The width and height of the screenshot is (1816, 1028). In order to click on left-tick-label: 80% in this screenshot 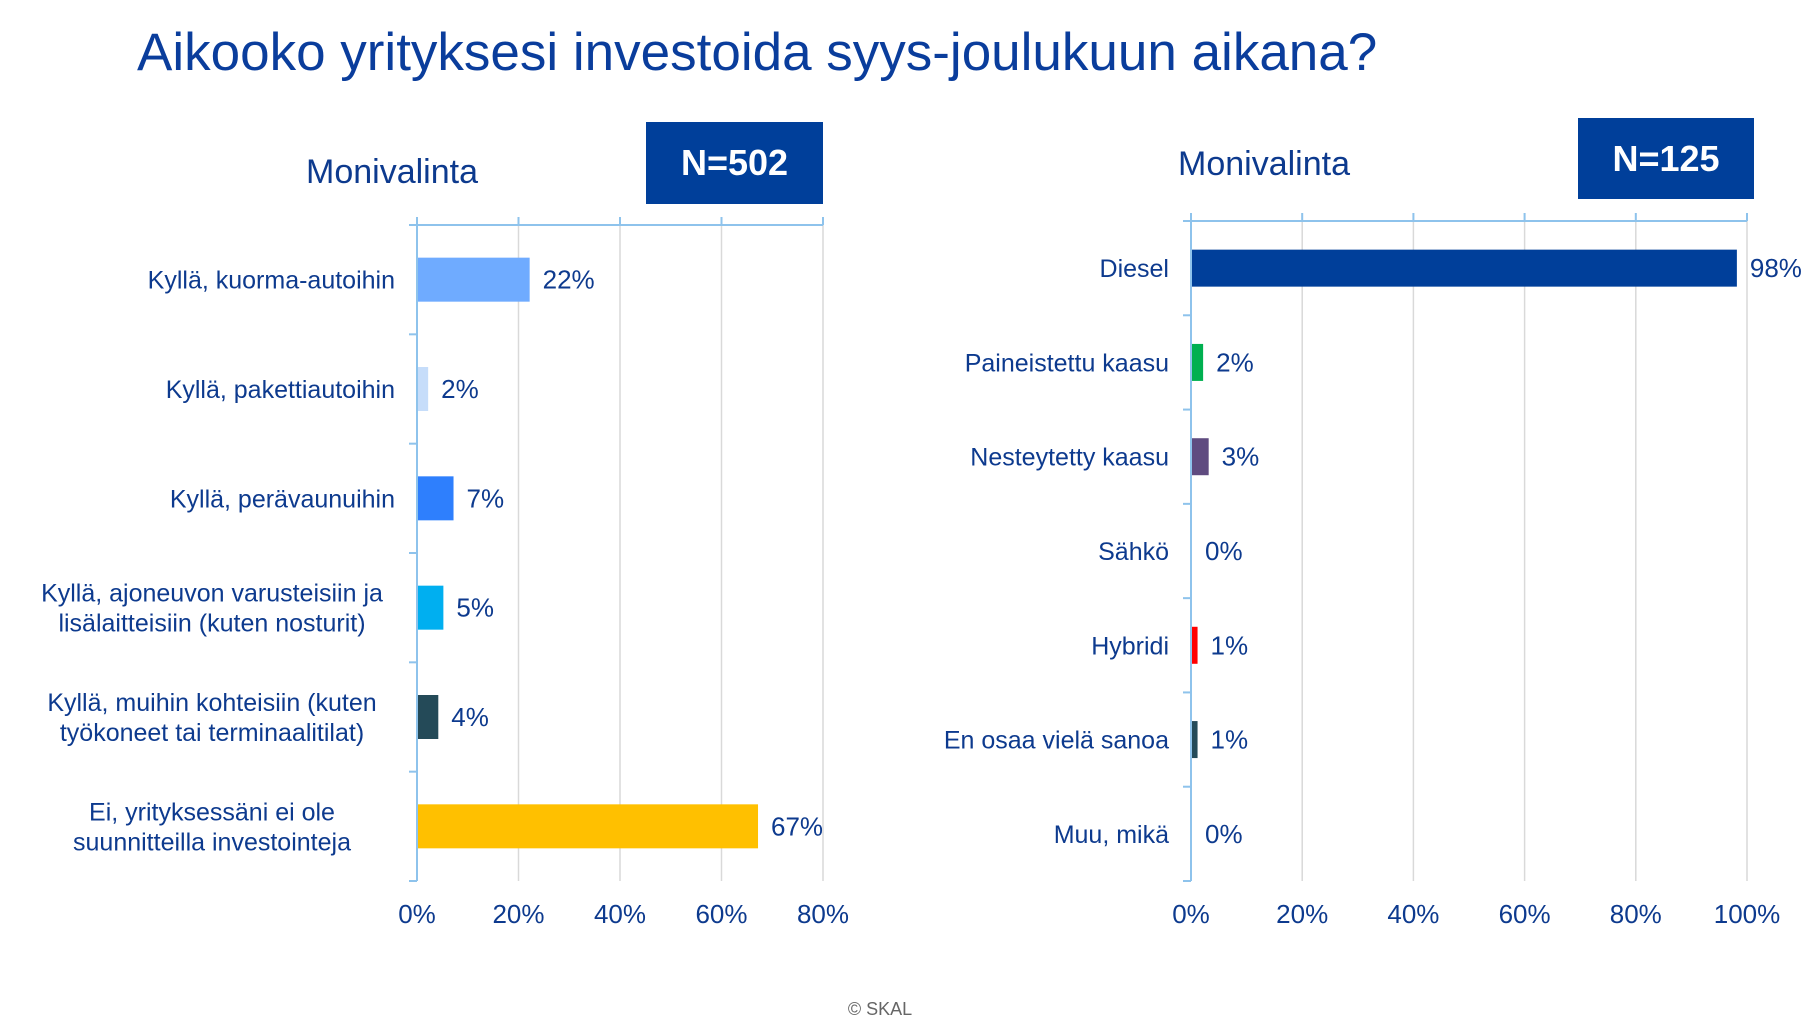, I will do `click(823, 914)`.